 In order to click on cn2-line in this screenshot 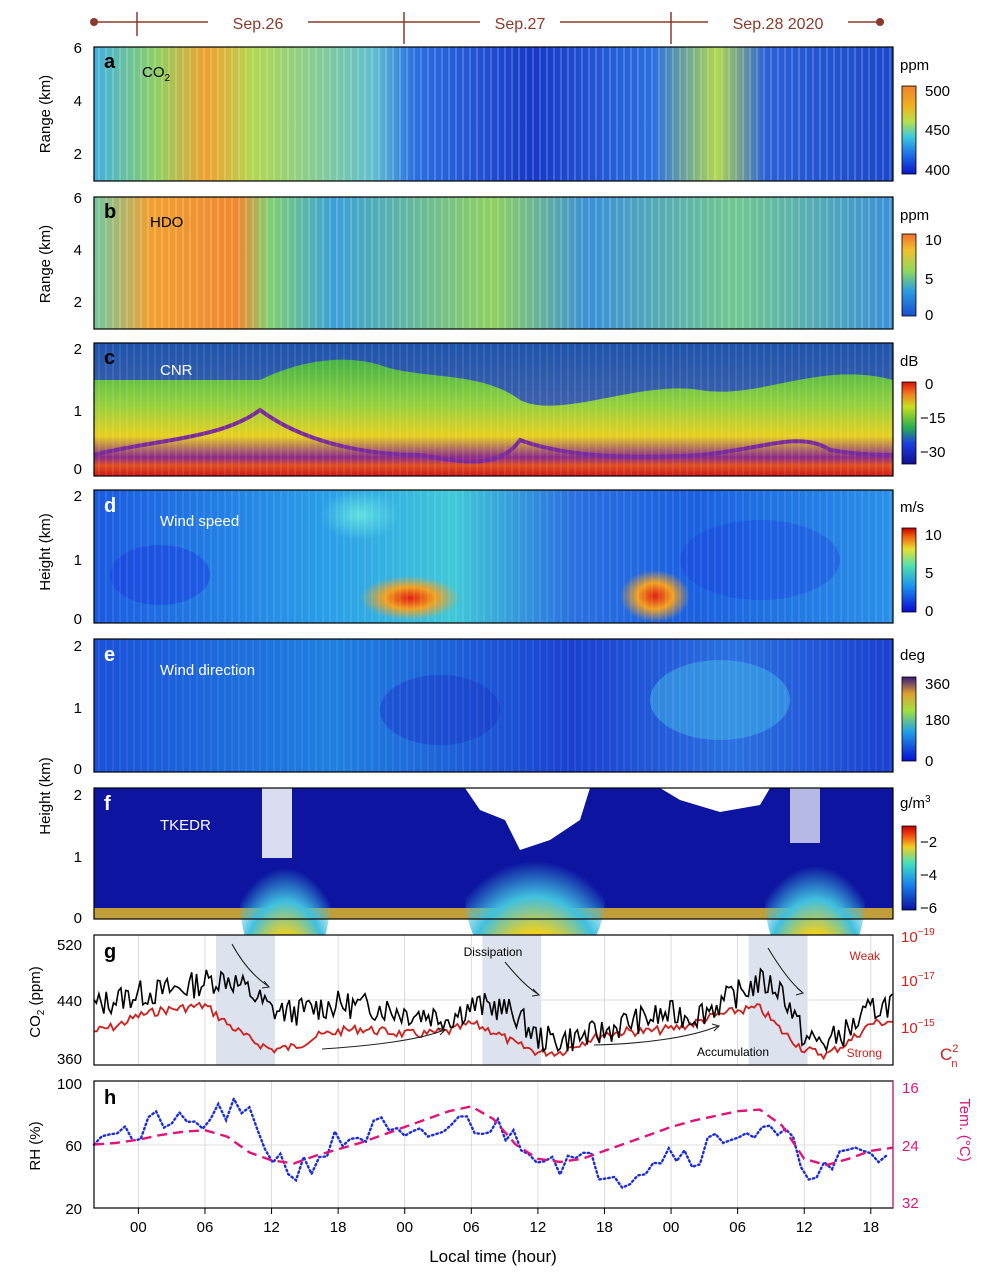, I will do `click(494, 1031)`.